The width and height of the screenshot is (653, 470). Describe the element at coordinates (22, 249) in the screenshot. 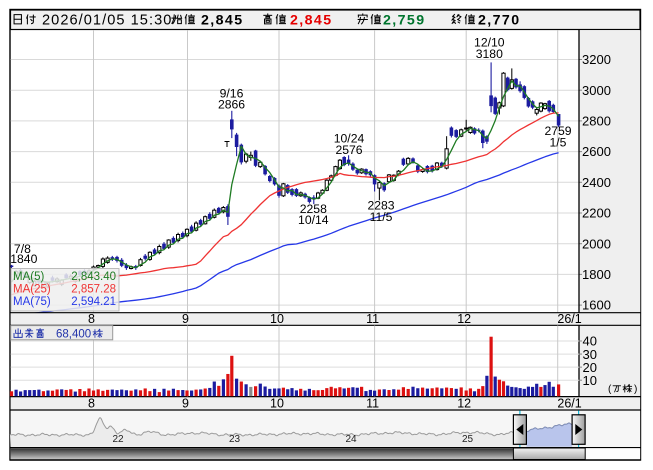

I see `svg-text: 7/8` at that location.